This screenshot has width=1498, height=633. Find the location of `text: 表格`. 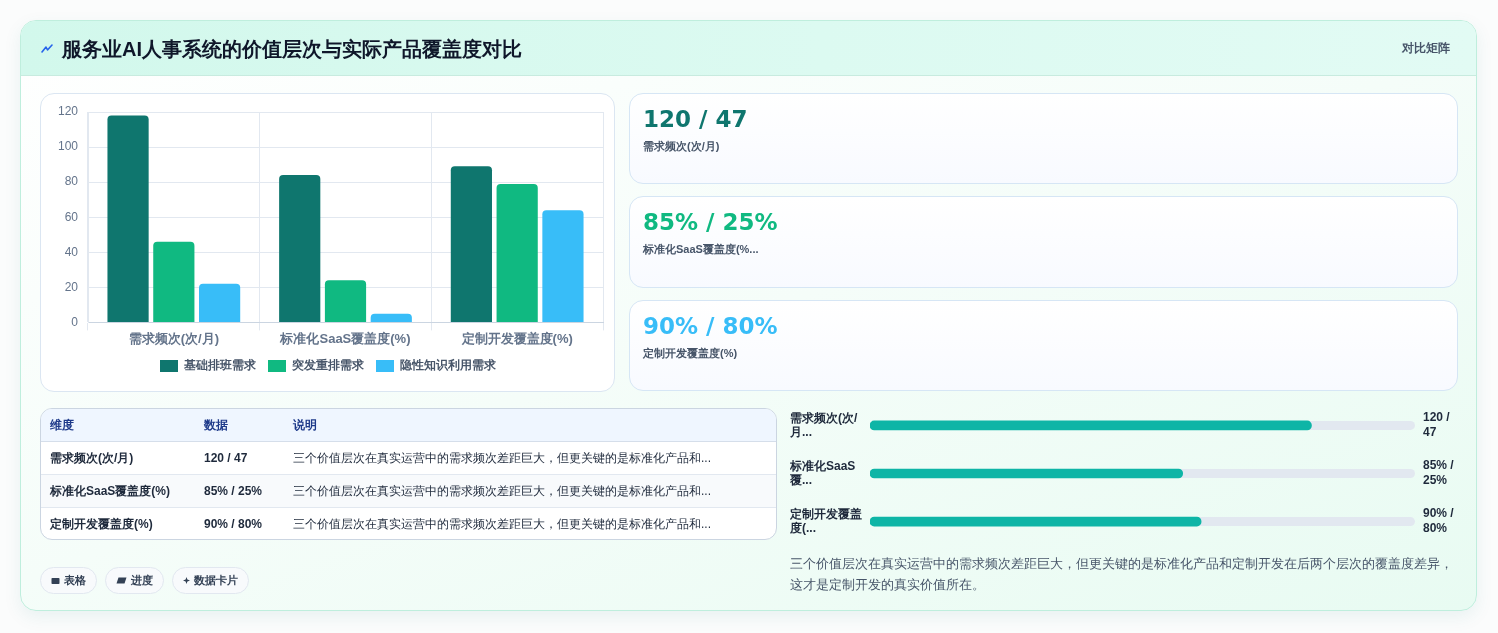

text: 表格 is located at coordinates (75, 580).